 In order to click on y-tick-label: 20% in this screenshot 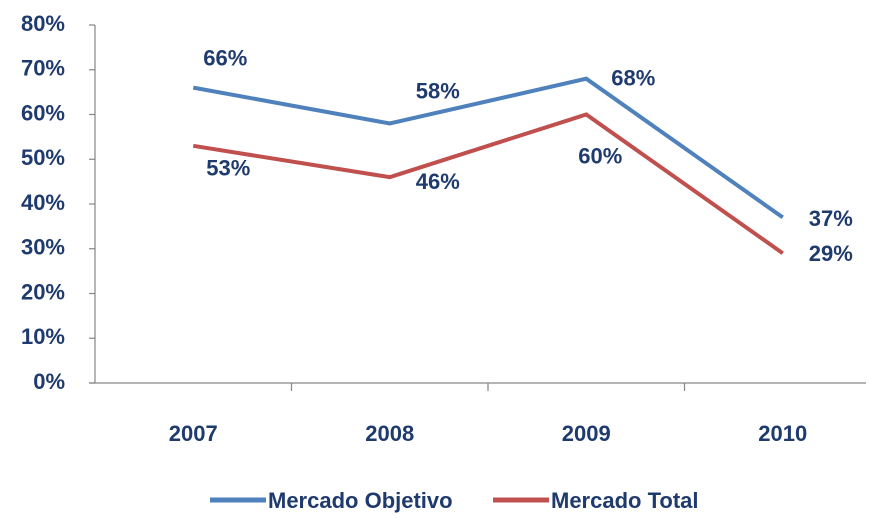, I will do `click(43, 291)`.